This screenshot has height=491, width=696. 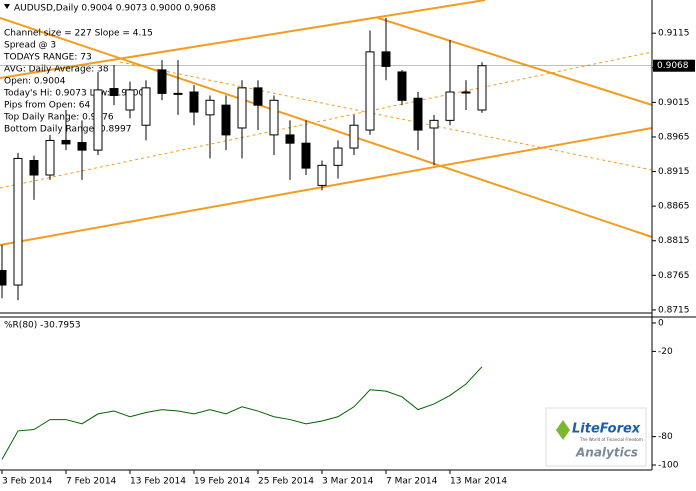 I want to click on y-tick-label: 0.8765, so click(x=674, y=276).